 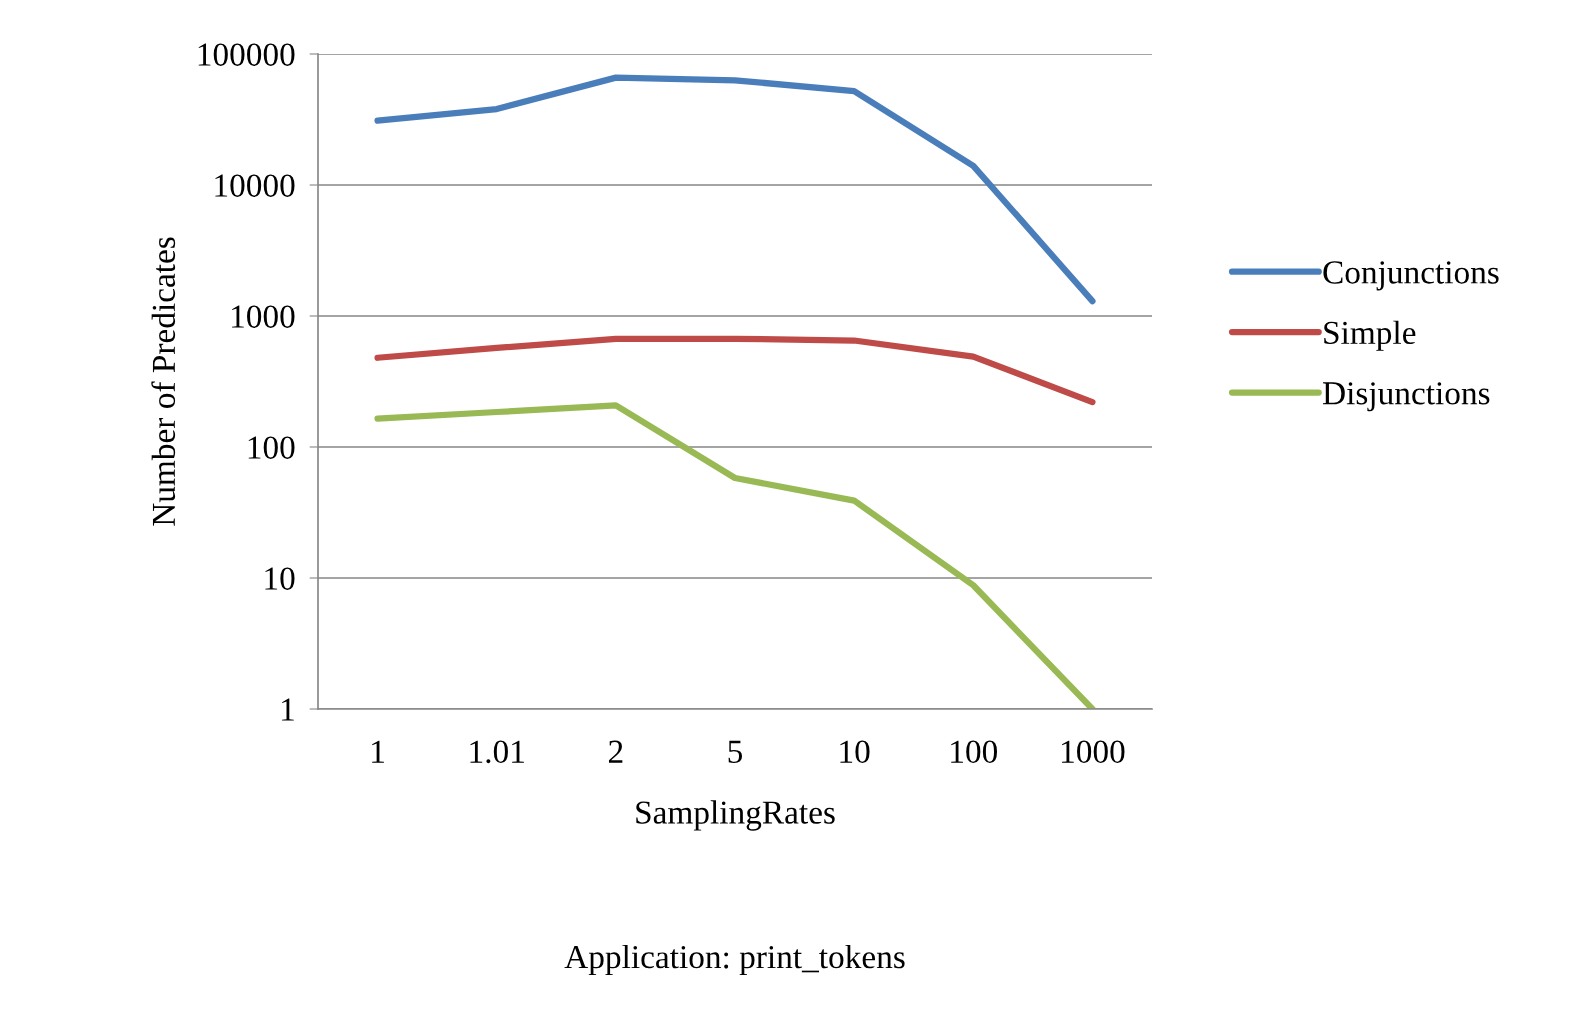 I want to click on y-tick-label: 100, so click(x=271, y=447).